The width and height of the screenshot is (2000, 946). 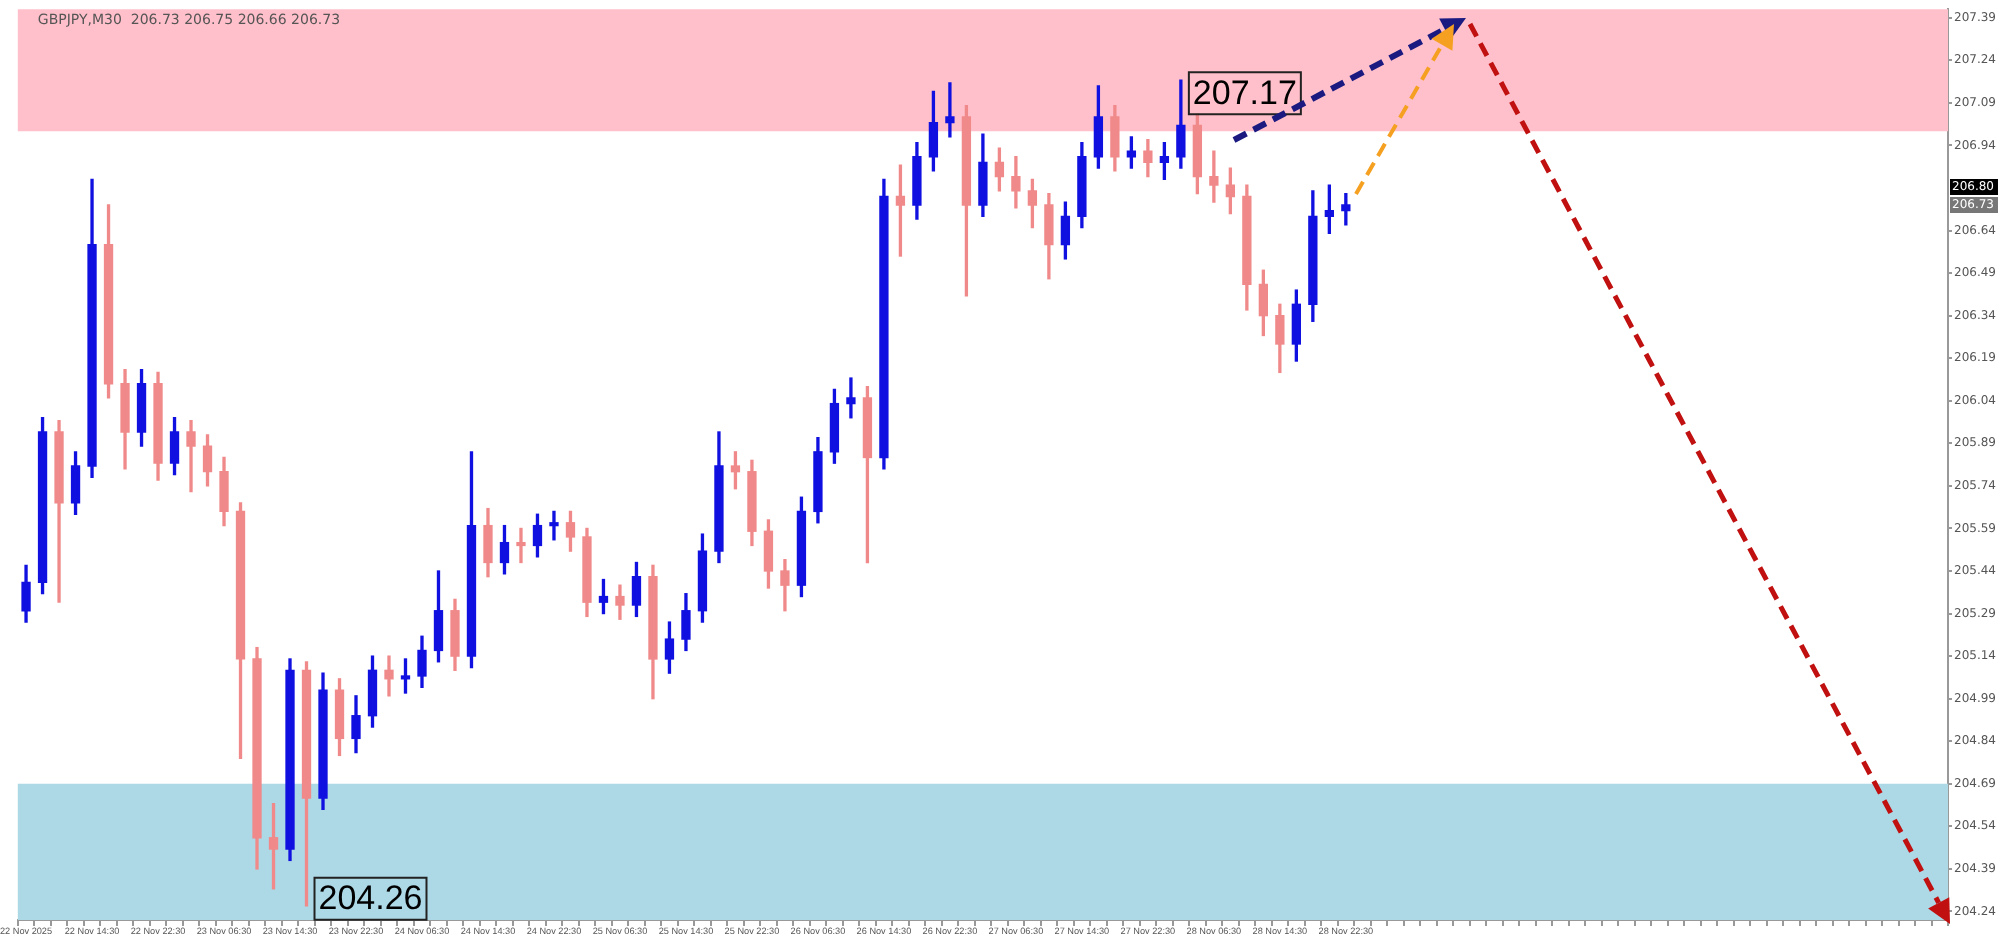 What do you see at coordinates (1244, 92) in the screenshot?
I see `annotation: 207.17` at bounding box center [1244, 92].